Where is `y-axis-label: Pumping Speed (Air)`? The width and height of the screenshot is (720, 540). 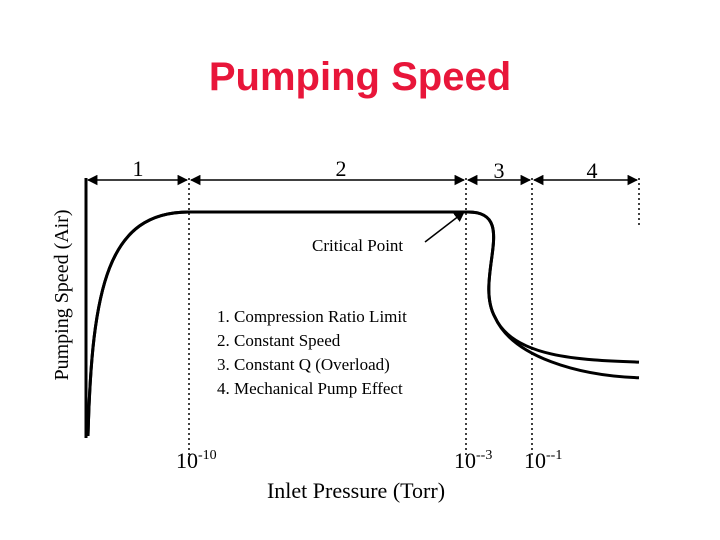 y-axis-label: Pumping Speed (Air) is located at coordinates (62, 294).